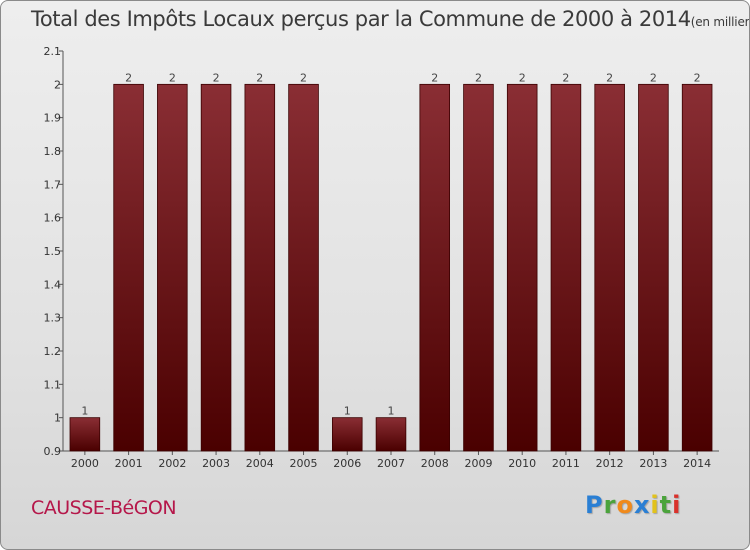 The height and width of the screenshot is (550, 750). What do you see at coordinates (53, 151) in the screenshot?
I see `y-tick-label: 1.8` at bounding box center [53, 151].